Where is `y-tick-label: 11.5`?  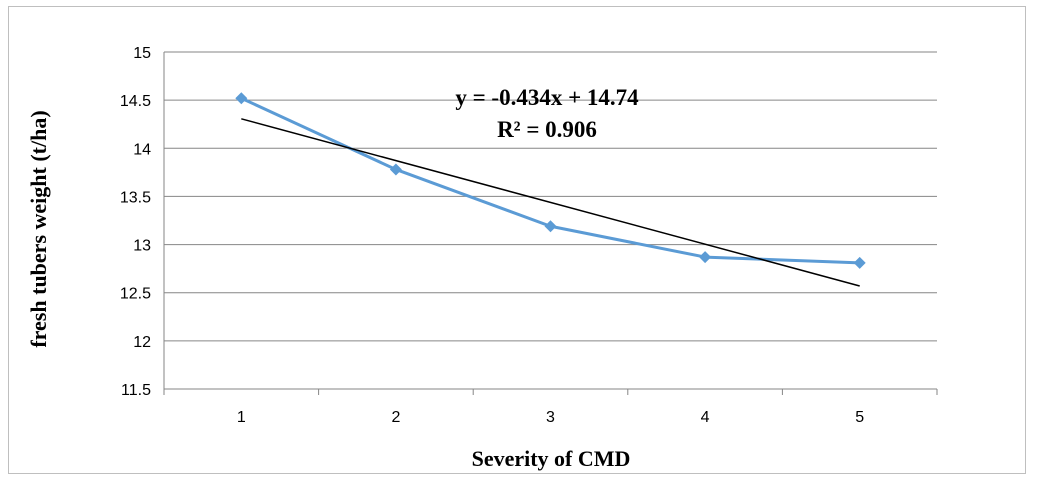 y-tick-label: 11.5 is located at coordinates (136, 390).